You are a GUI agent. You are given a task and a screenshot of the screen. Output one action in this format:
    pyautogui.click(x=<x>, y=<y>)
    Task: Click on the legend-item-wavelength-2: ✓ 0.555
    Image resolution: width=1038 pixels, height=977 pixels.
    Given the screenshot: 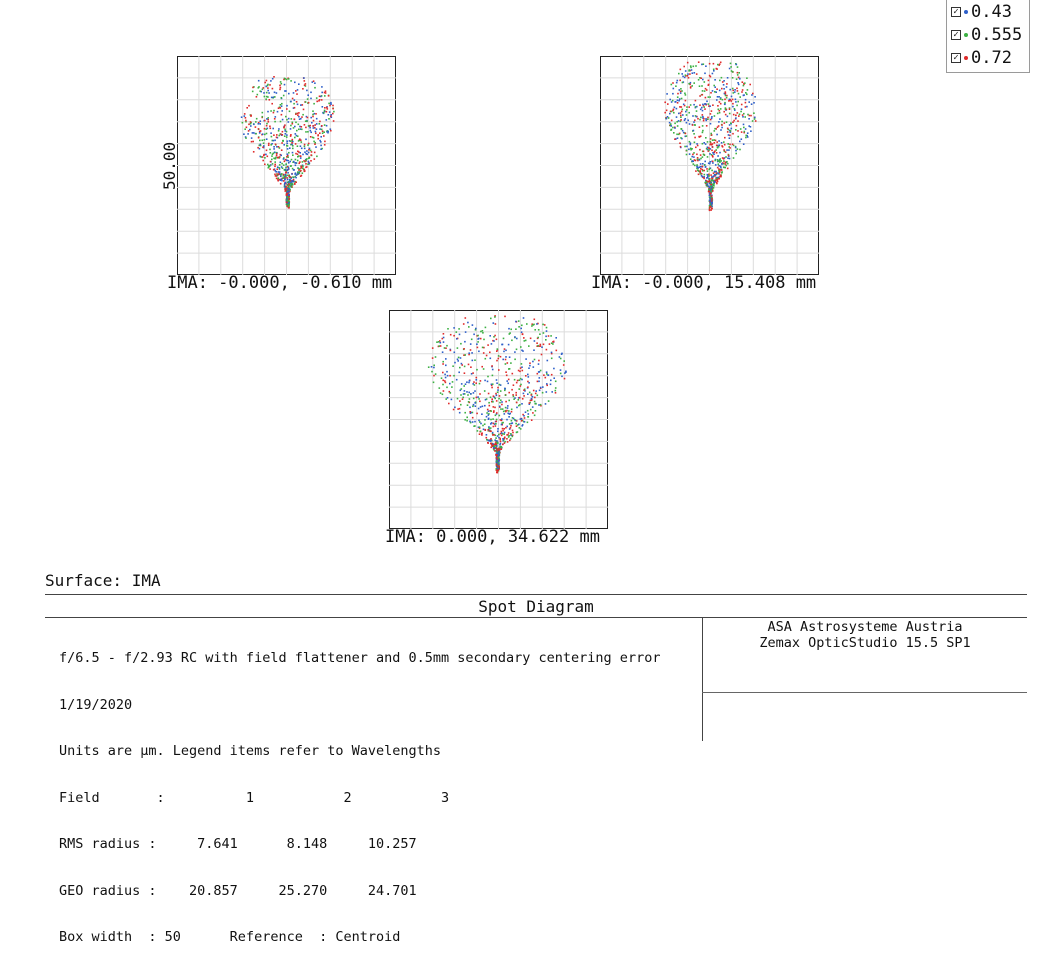 What is the action you would take?
    pyautogui.click(x=988, y=34)
    